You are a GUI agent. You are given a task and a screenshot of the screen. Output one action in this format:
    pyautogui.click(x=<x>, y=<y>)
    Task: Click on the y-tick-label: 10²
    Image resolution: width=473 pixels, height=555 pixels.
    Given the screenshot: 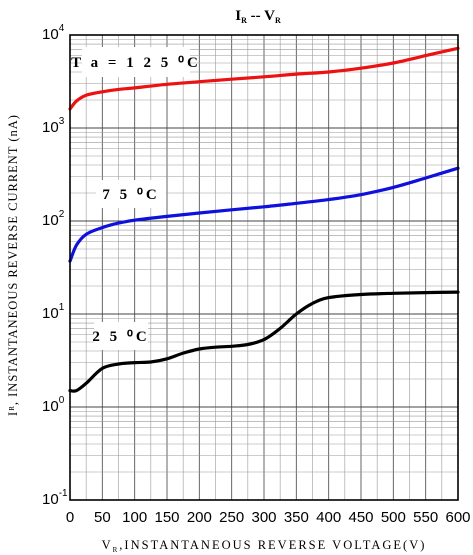 What is the action you would take?
    pyautogui.click(x=53, y=219)
    